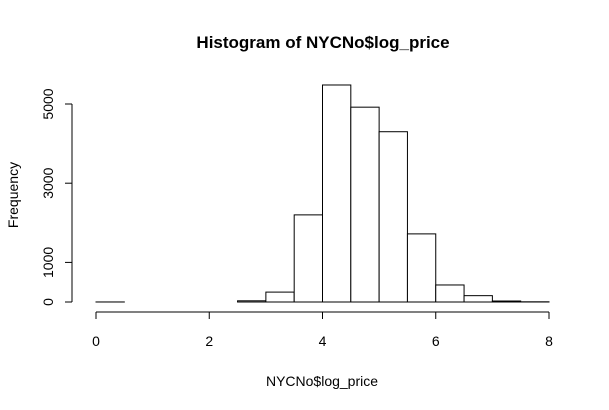  I want to click on y-axis: 0 1000 3000 5000, so click(56, 197).